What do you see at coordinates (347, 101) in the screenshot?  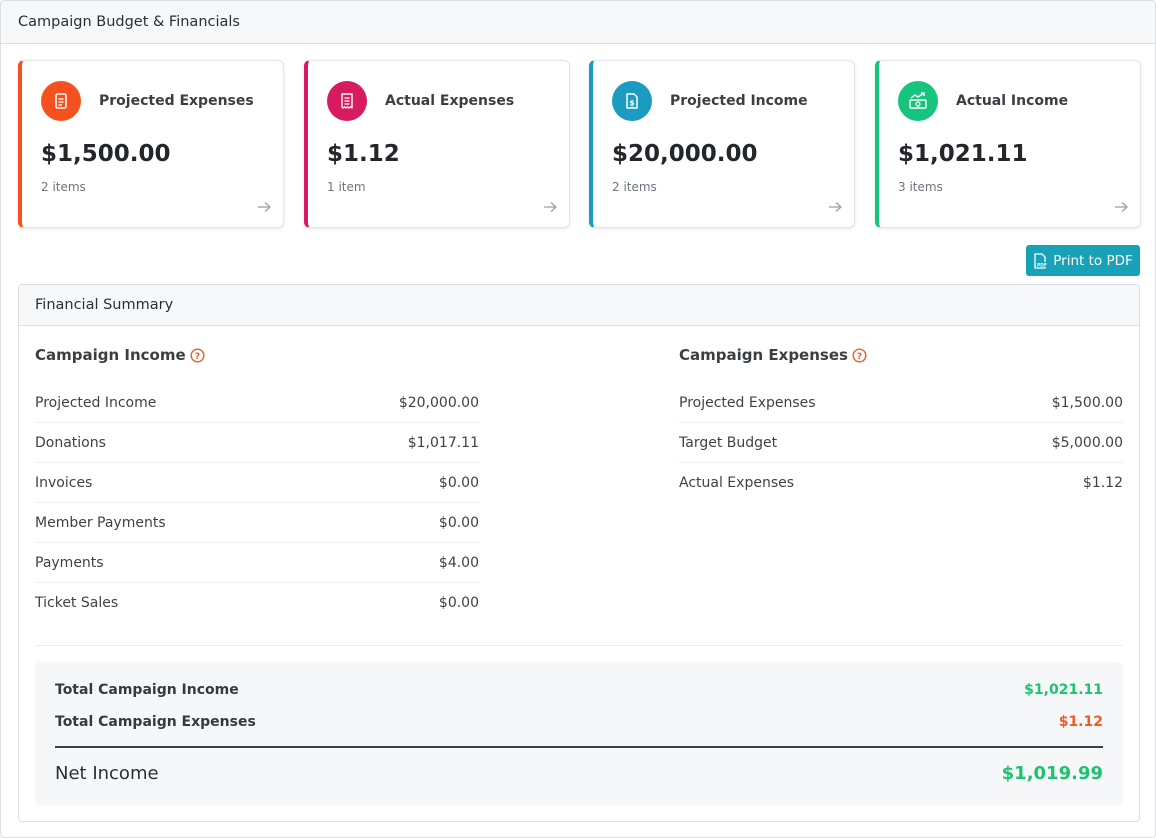 I see `receipt-icon` at bounding box center [347, 101].